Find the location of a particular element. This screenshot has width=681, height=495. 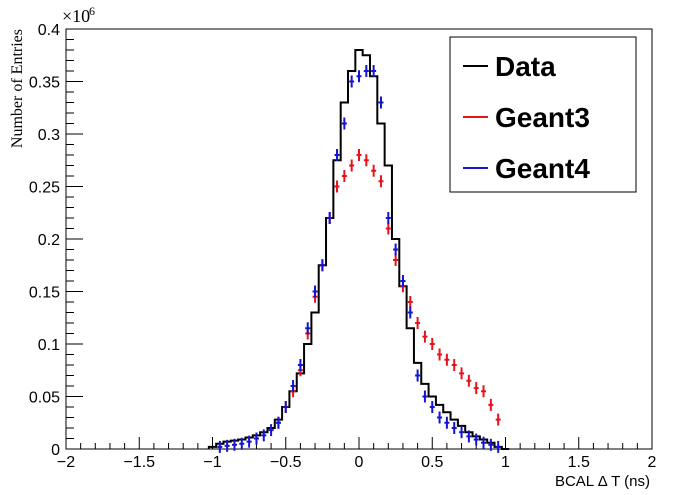

y-multiplier-label: ×10 is located at coordinates (76, 16).